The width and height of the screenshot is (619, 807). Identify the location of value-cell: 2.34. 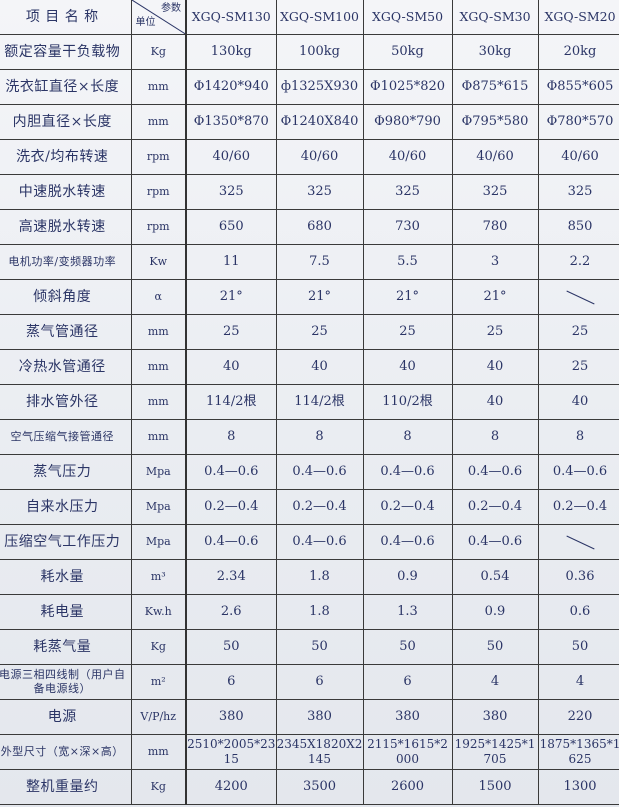
(231, 577).